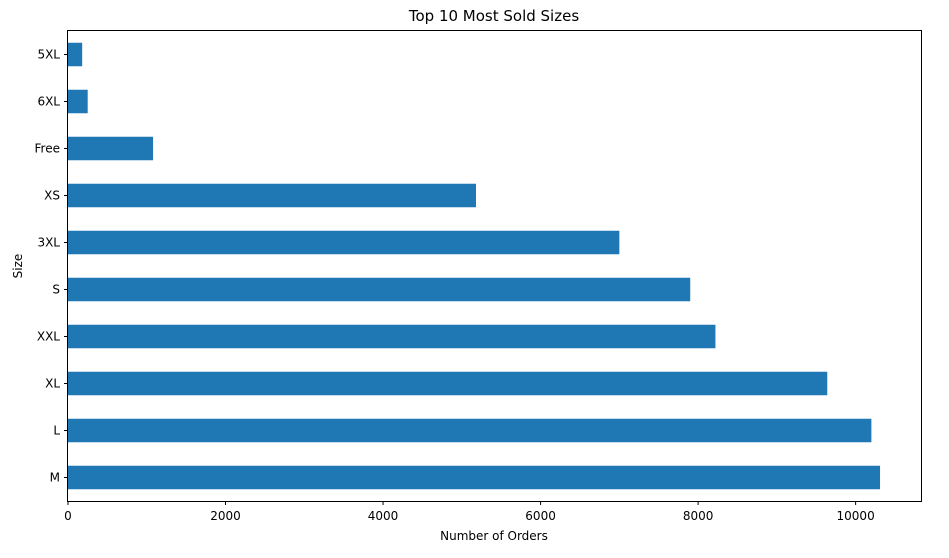 Image resolution: width=949 pixels, height=558 pixels. I want to click on bar-xxl, so click(392, 336).